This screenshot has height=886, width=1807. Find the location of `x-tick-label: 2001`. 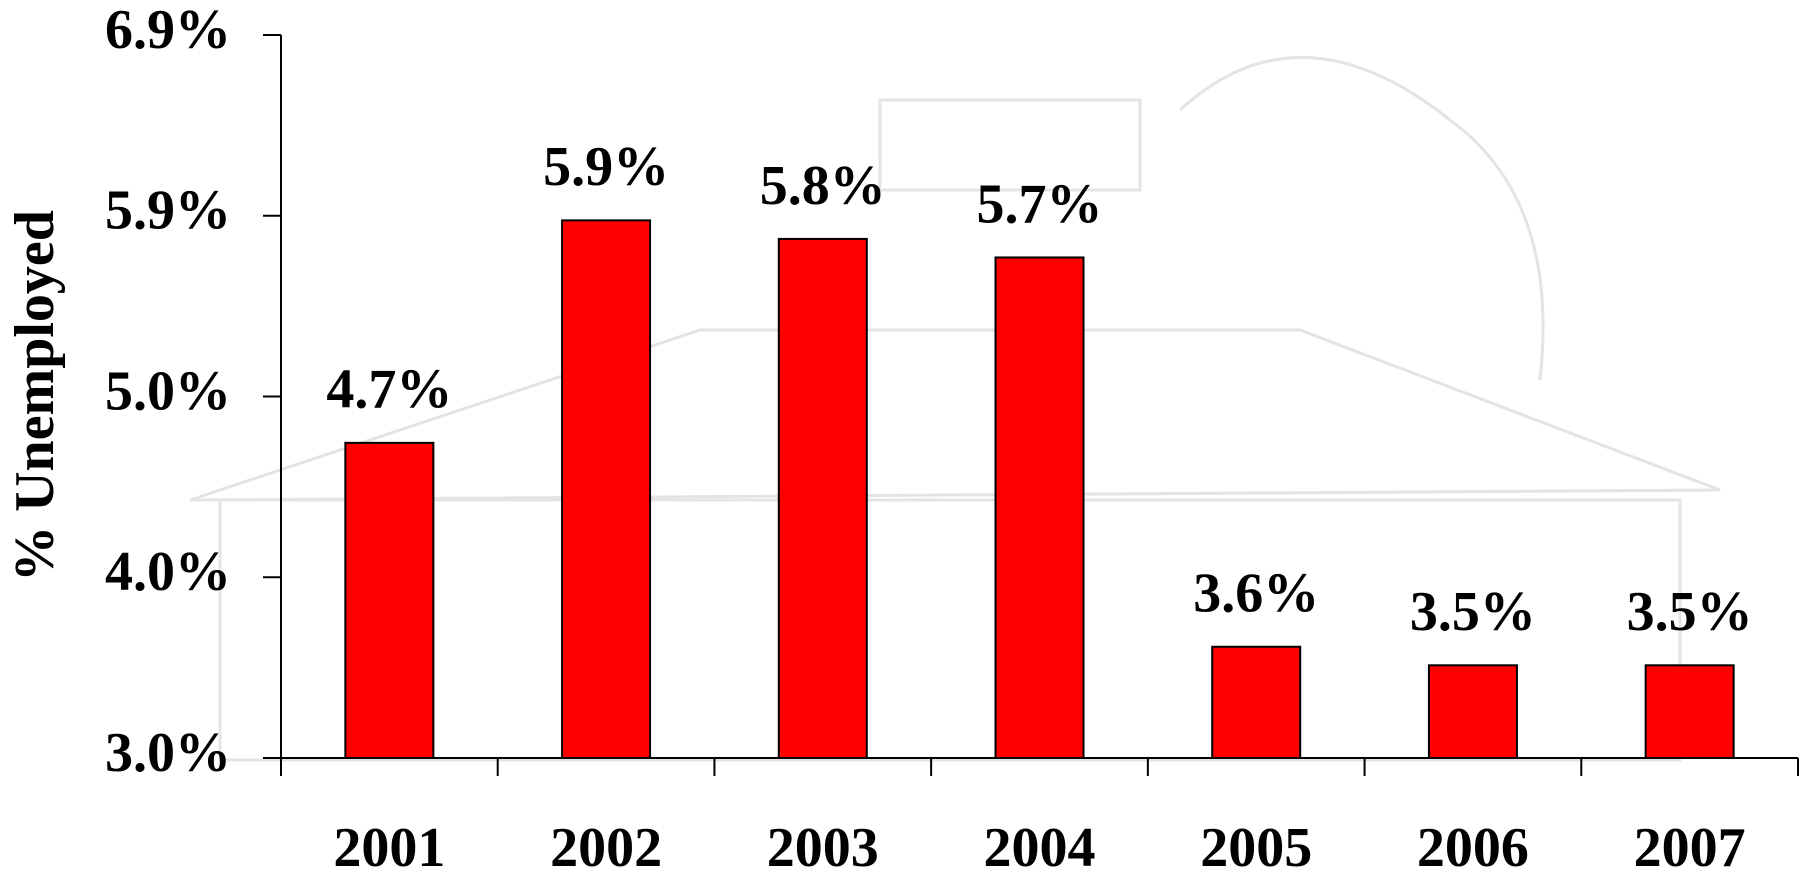

x-tick-label: 2001 is located at coordinates (389, 848).